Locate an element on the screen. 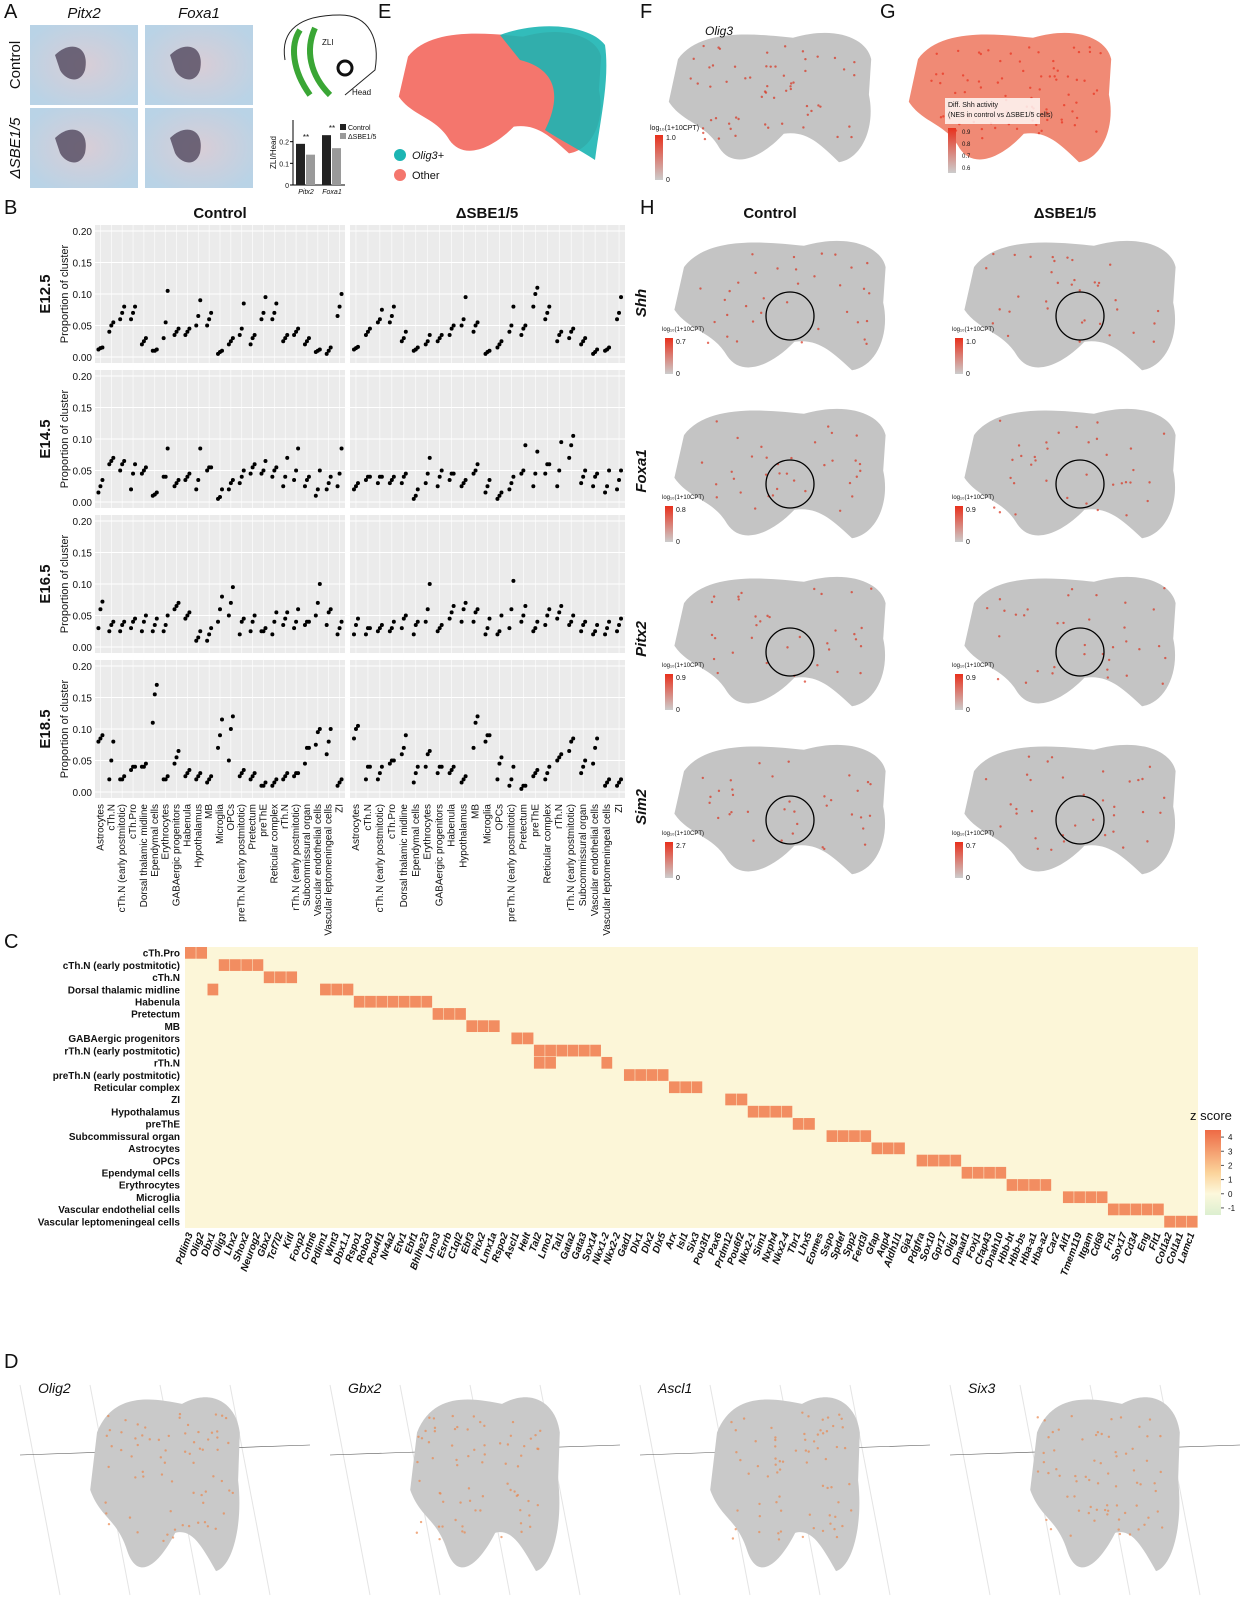 This screenshot has height=1606, width=1256. x-tick-label: Pretectum is located at coordinates (253, 827).